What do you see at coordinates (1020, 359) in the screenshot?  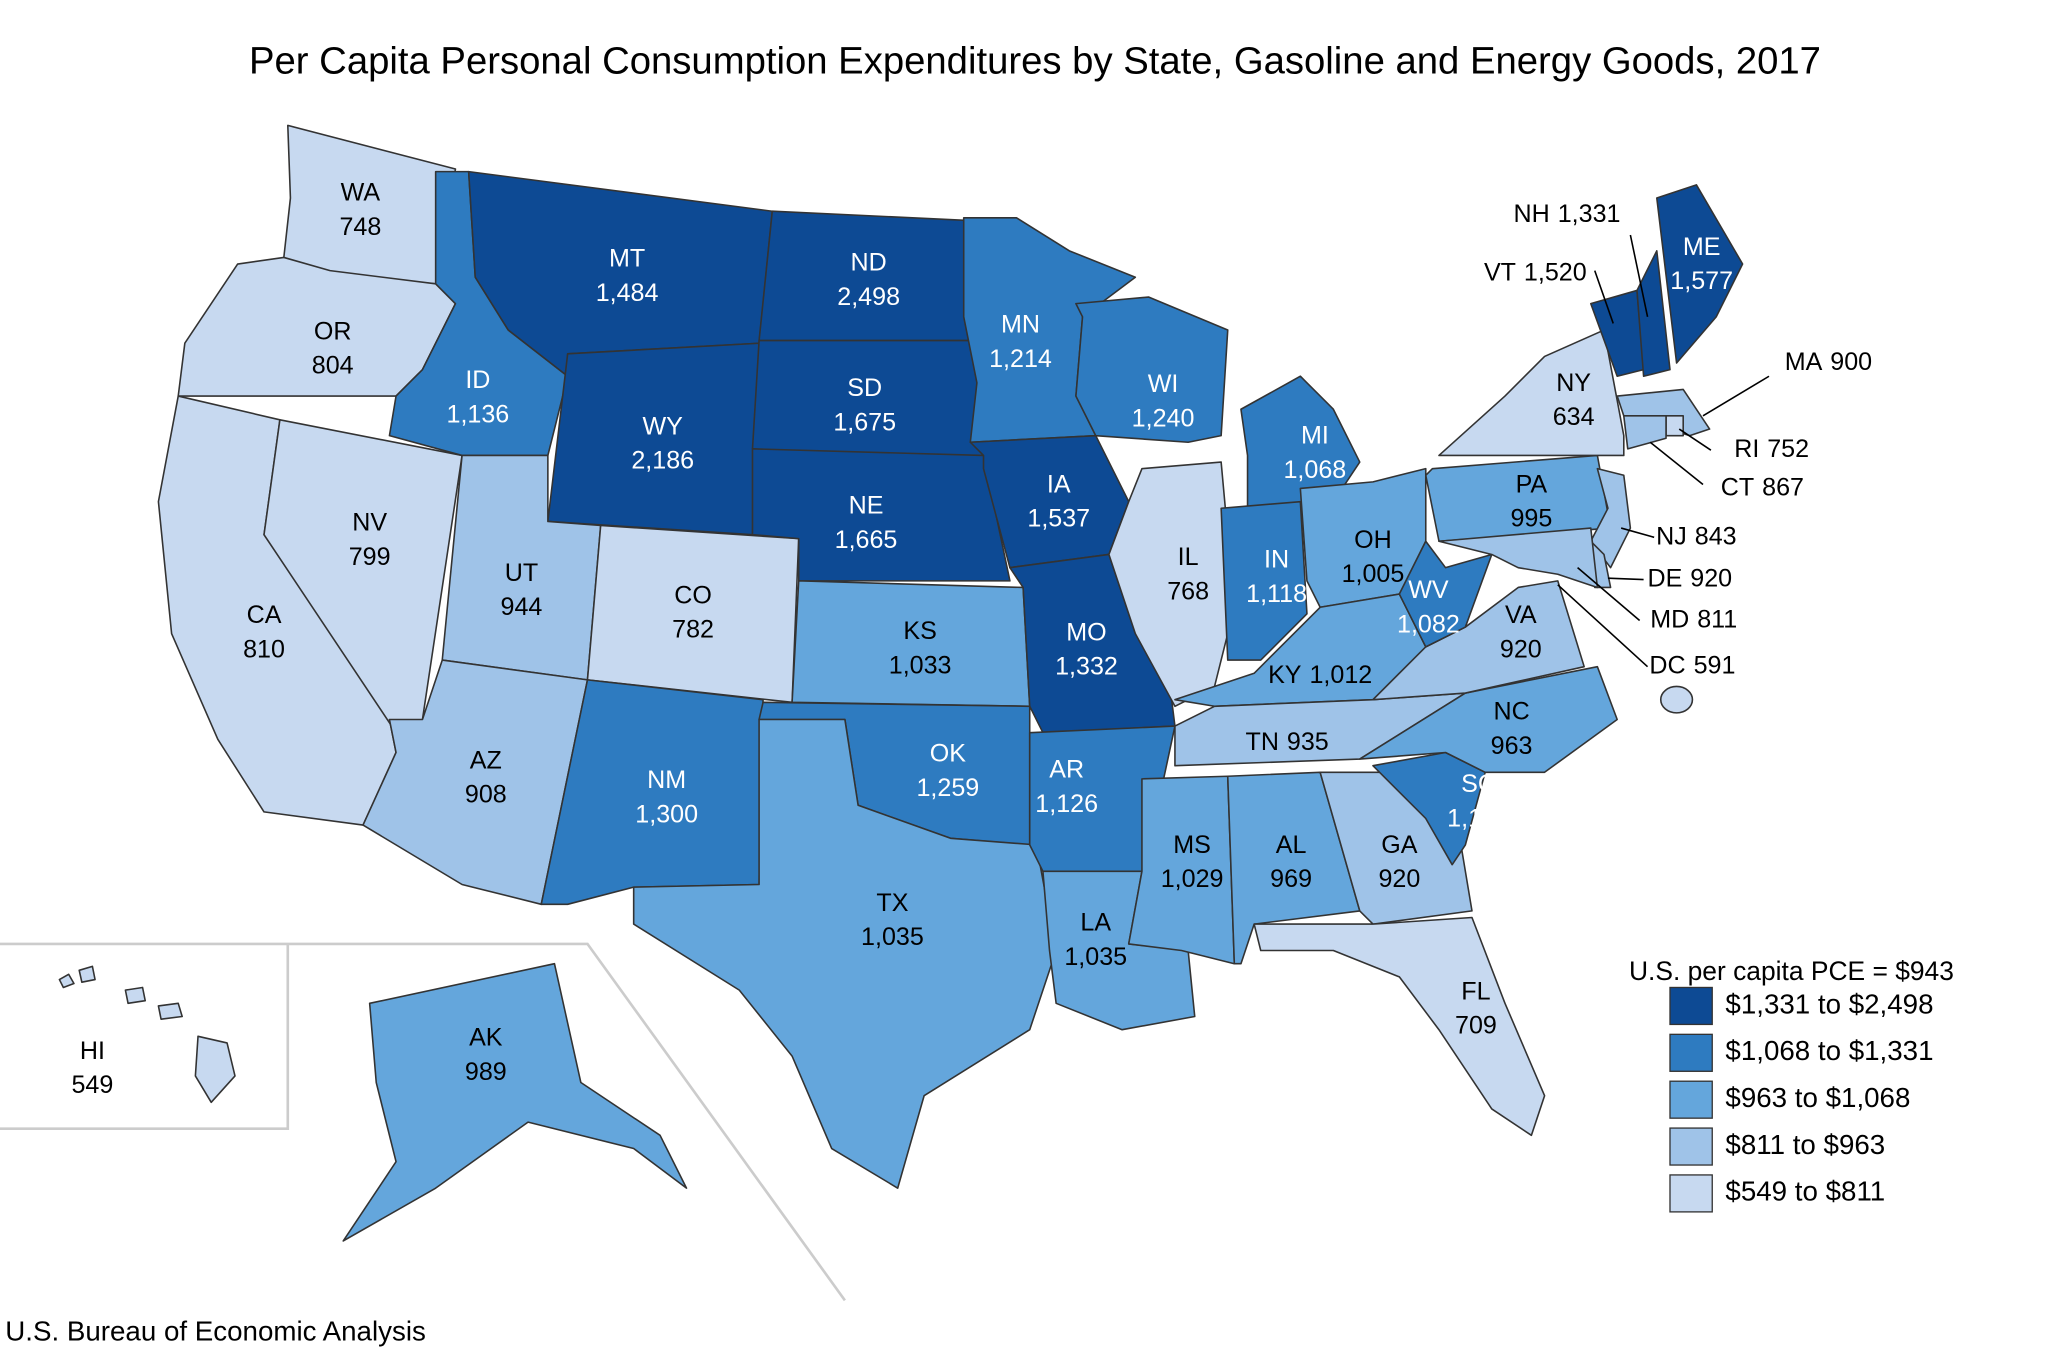 I see `state-value: 1,214` at bounding box center [1020, 359].